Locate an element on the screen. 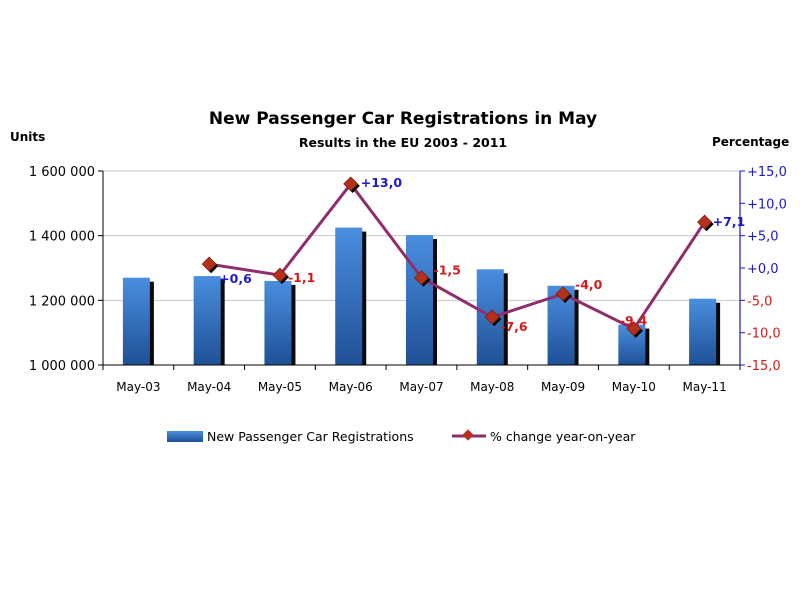  left-tick-label: 1 200 000 is located at coordinates (62, 301).